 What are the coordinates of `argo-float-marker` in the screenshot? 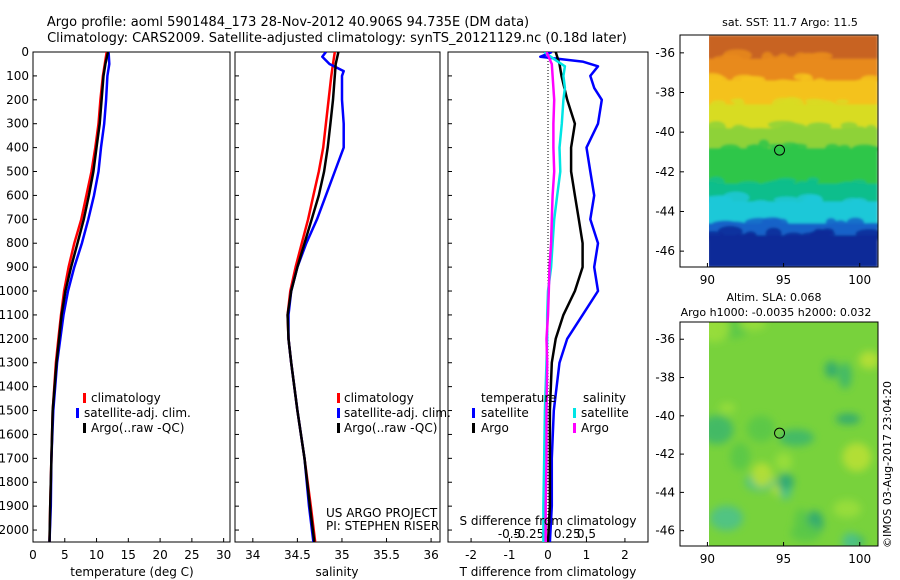 It's located at (780, 150).